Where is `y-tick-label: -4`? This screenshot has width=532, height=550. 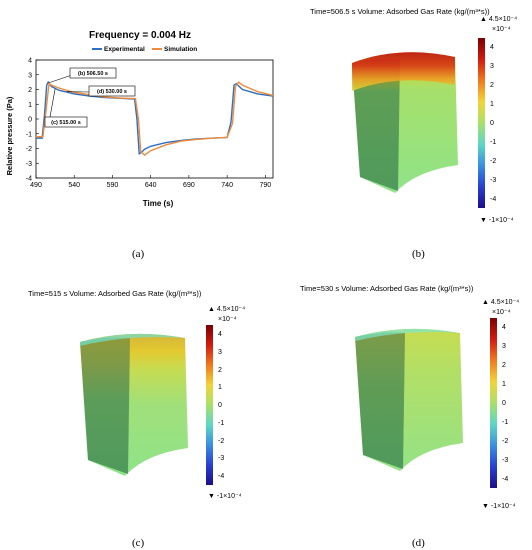
y-tick-label: -4 is located at coordinates (29, 179).